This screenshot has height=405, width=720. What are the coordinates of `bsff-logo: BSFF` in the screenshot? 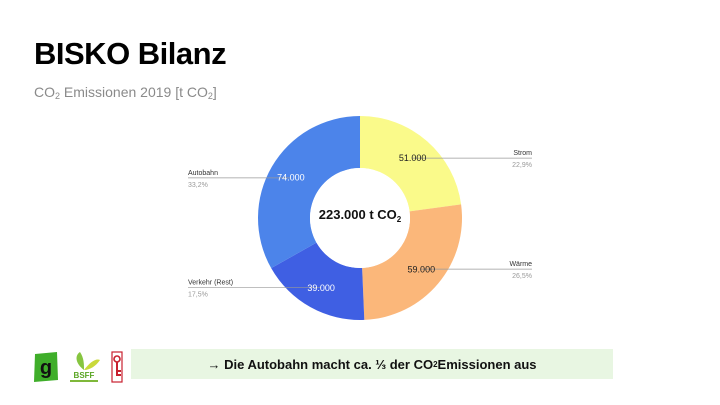 It's located at (85, 367).